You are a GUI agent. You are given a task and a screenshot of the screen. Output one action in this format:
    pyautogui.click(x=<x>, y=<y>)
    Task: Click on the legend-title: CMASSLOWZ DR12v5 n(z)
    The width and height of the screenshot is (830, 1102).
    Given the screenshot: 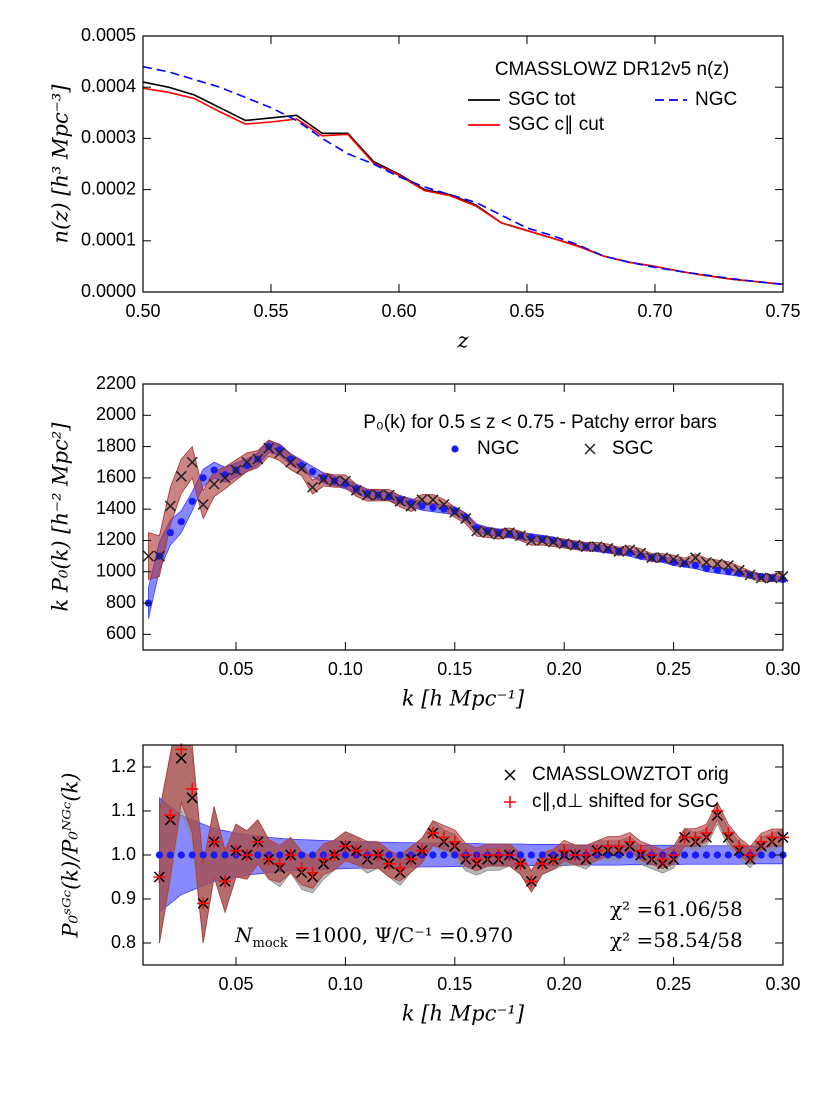 What is the action you would take?
    pyautogui.click(x=612, y=69)
    